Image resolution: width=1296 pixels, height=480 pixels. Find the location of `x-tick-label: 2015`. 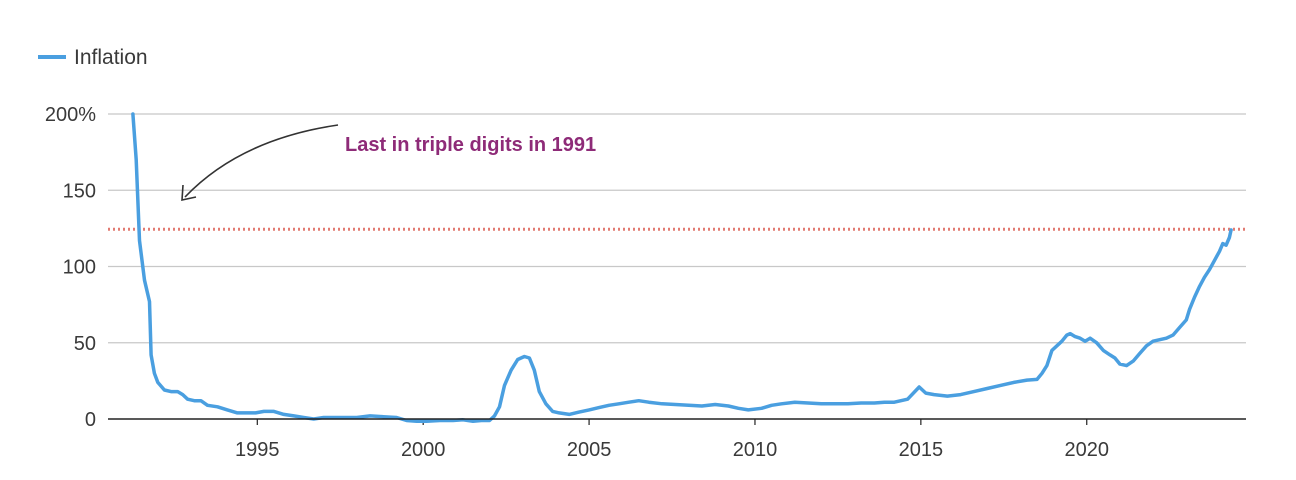

x-tick-label: 2015 is located at coordinates (921, 450).